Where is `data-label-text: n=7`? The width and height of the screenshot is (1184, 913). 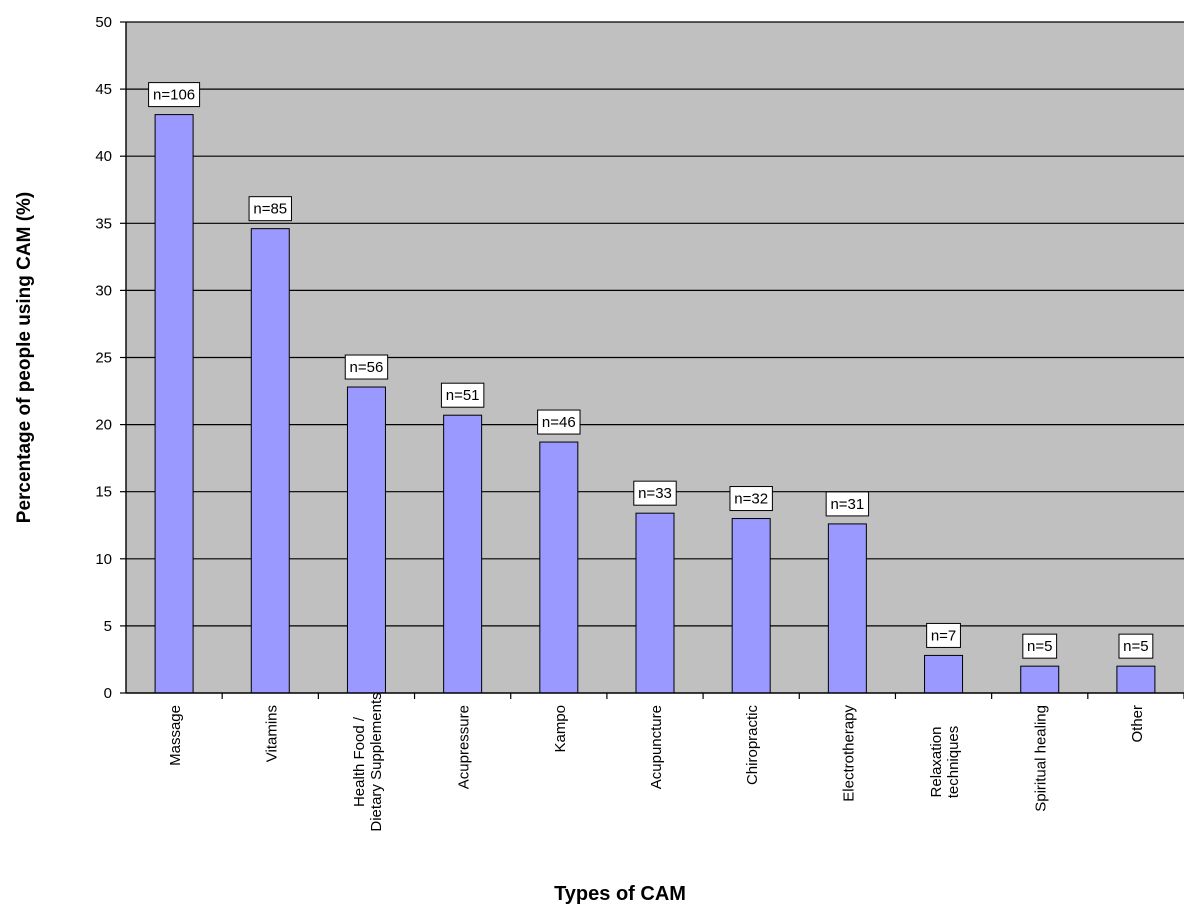
data-label-text: n=7 is located at coordinates (943, 635).